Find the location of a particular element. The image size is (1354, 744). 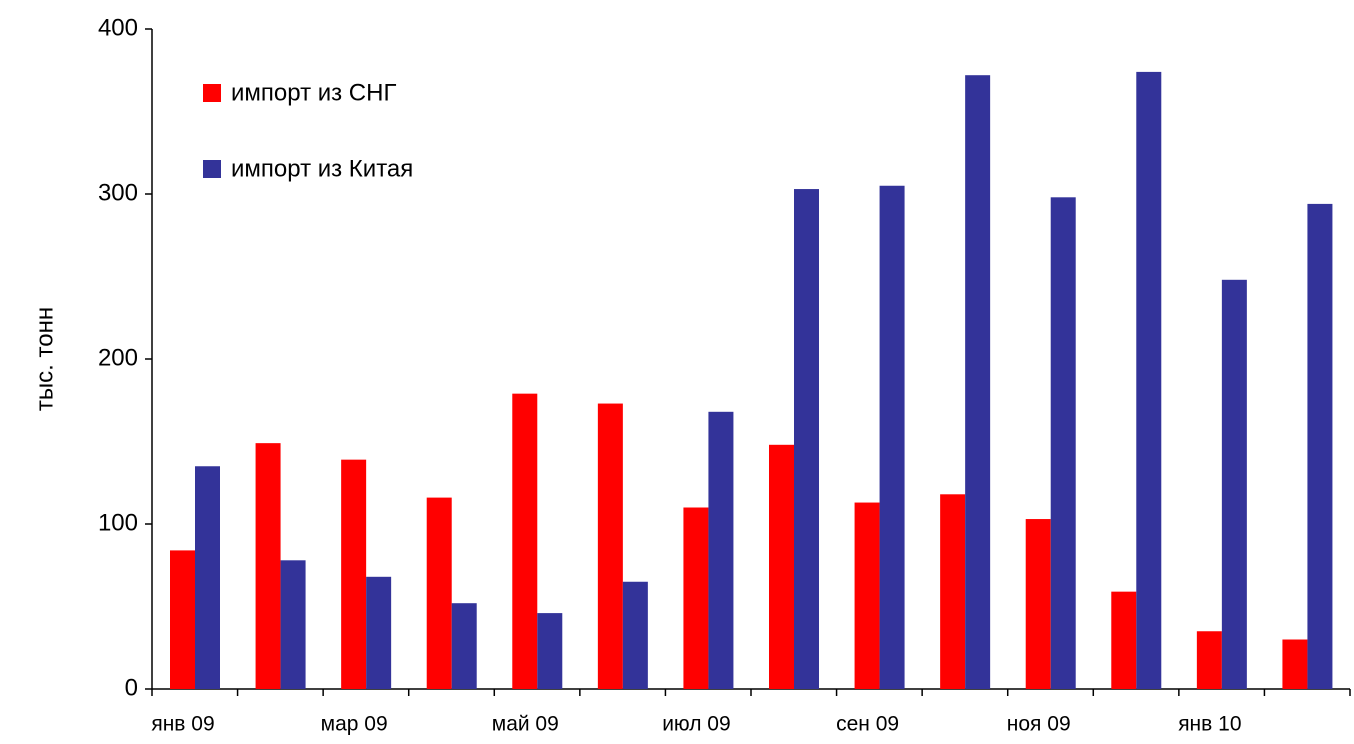

y-tick-label: 400 is located at coordinates (118, 27).